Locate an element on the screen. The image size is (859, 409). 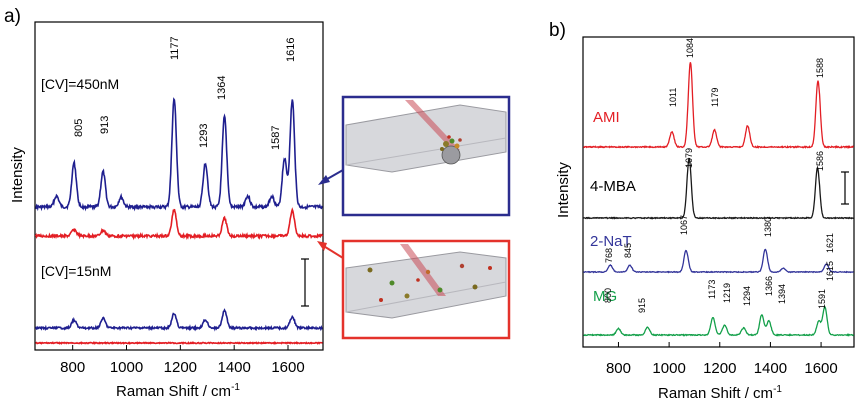
panel-b-ylabel: Intensity is located at coordinates (563, 190).